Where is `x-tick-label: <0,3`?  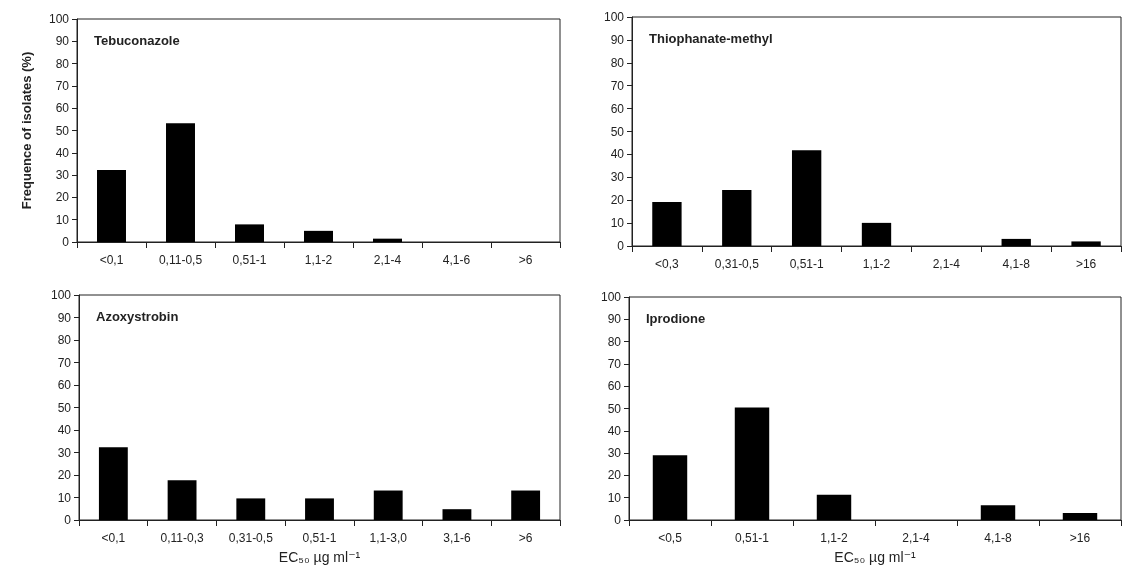 x-tick-label: <0,3 is located at coordinates (667, 264).